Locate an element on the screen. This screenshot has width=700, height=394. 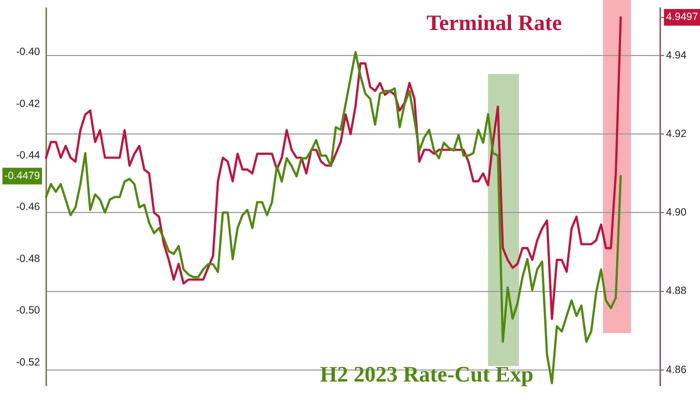
y-tick-label: -0.4479 is located at coordinates (22, 176).